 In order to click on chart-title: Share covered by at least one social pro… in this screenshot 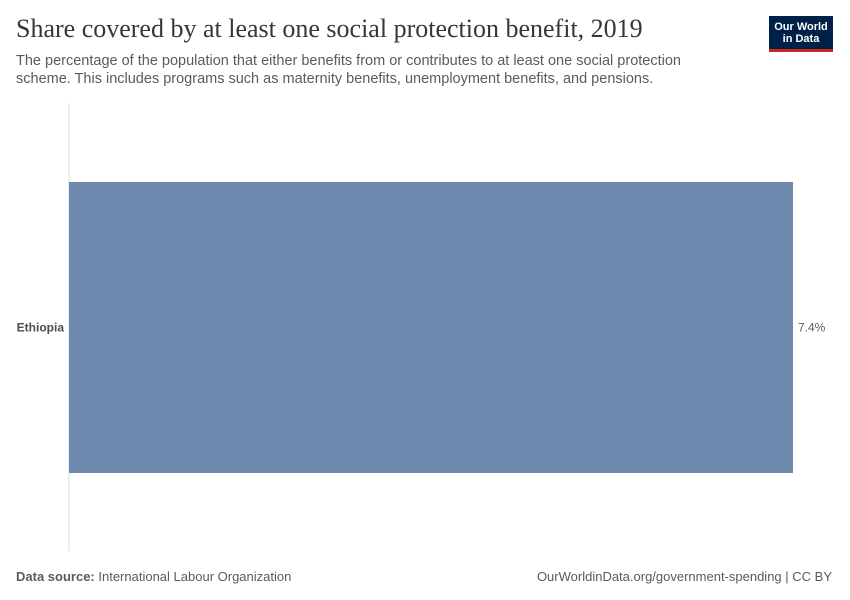, I will do `click(329, 28)`.